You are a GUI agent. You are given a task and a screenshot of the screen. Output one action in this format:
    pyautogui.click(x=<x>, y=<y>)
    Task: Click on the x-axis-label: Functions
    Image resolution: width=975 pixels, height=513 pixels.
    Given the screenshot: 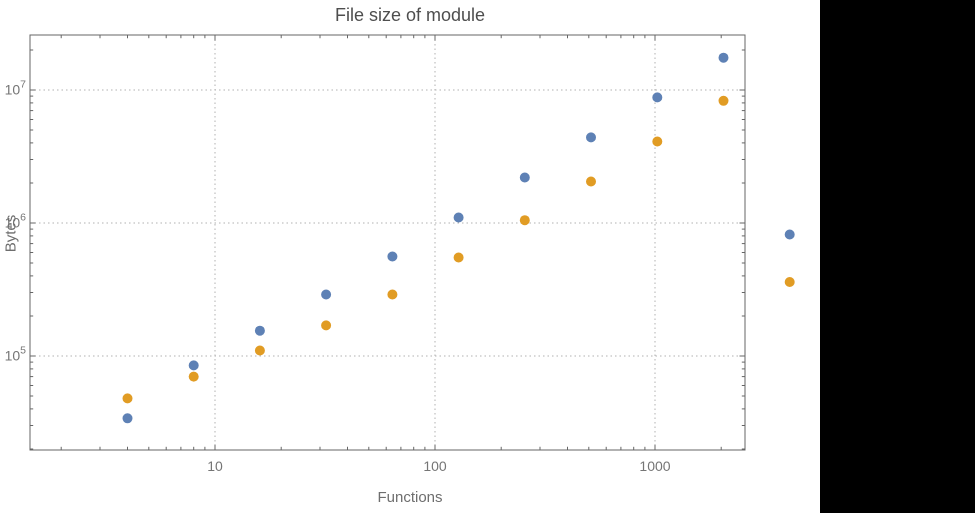 What is the action you would take?
    pyautogui.click(x=410, y=497)
    